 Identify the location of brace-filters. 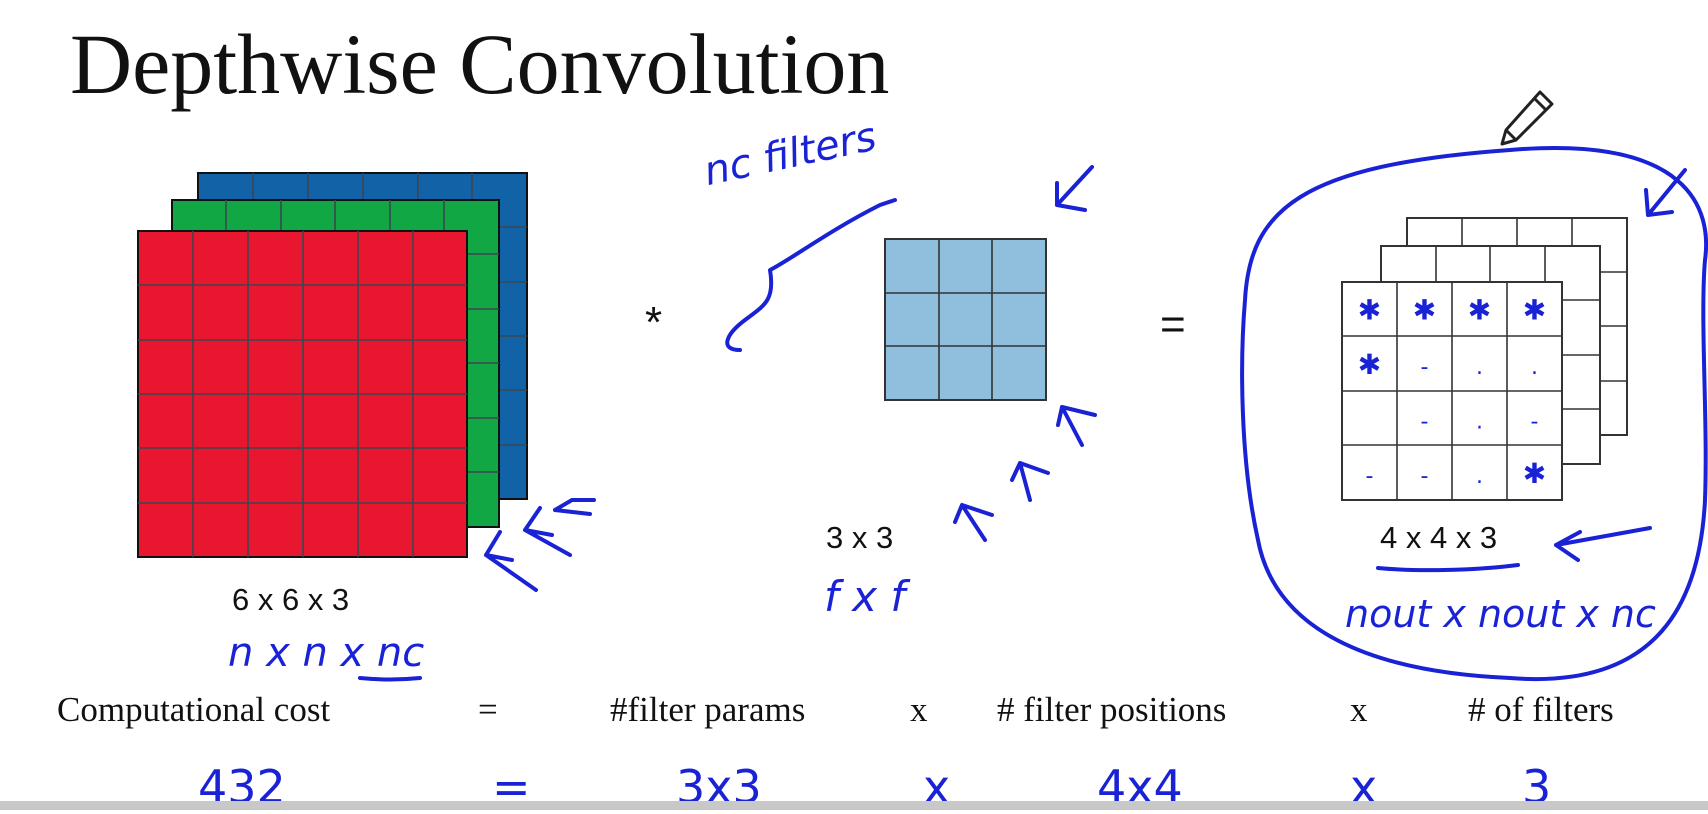
(811, 275).